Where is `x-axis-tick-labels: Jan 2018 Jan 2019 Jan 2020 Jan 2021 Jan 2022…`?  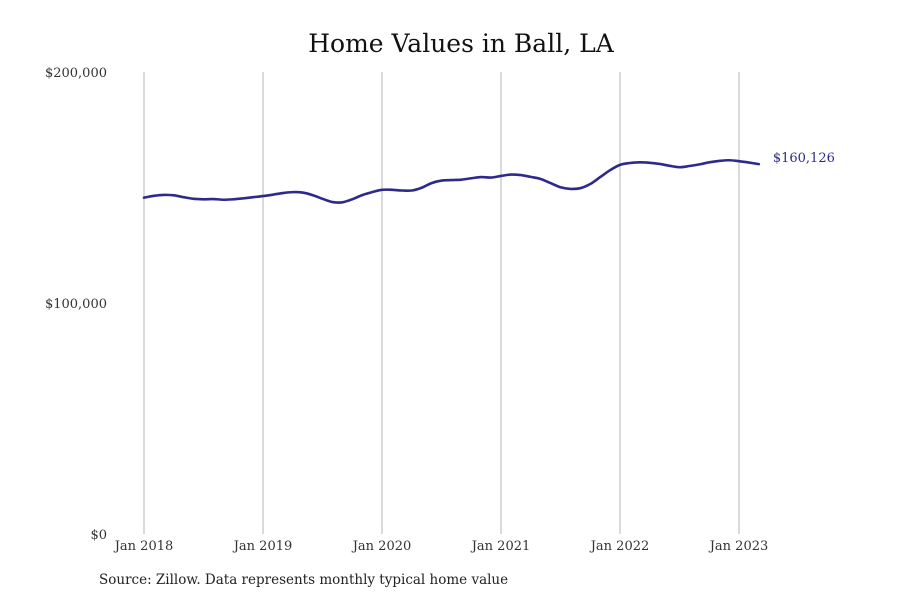 x-axis-tick-labels: Jan 2018 Jan 2019 Jan 2020 Jan 2021 Jan 2022… is located at coordinates (441, 546).